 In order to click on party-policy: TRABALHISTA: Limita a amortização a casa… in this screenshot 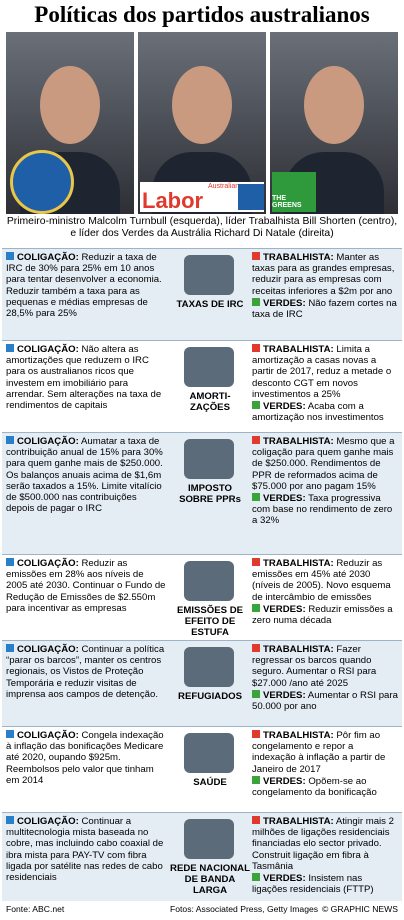, I will do `click(325, 372)`.